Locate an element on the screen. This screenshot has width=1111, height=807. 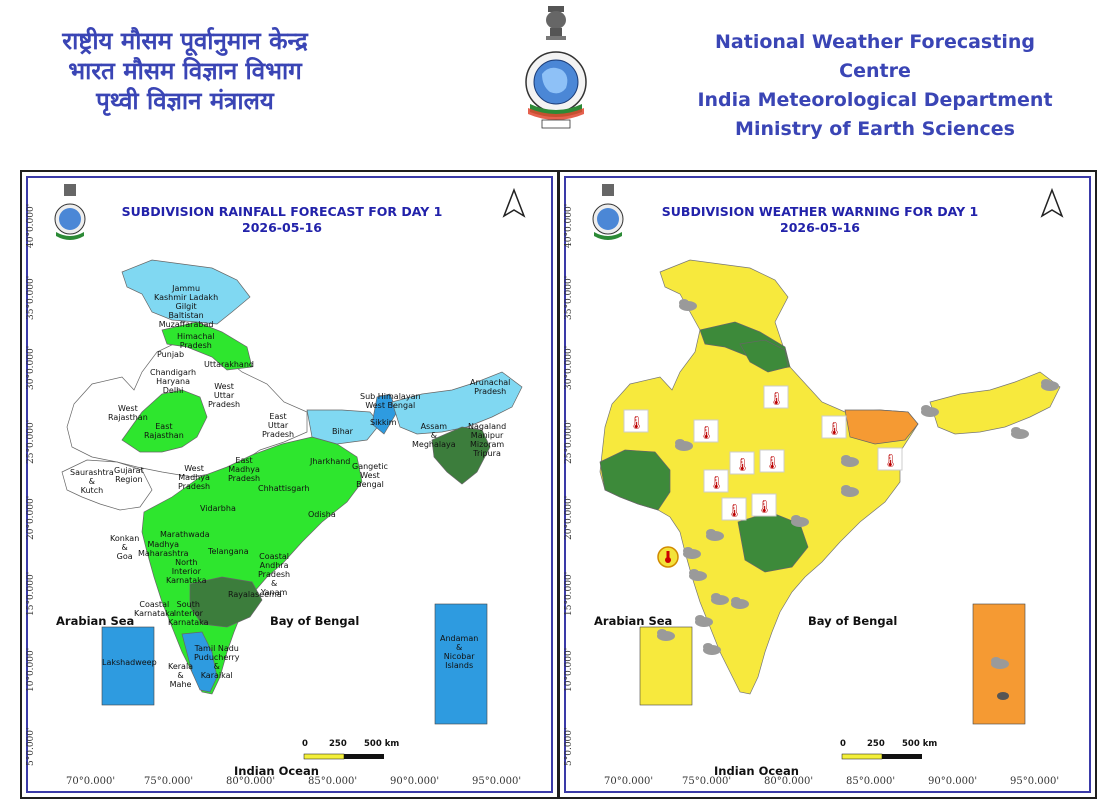
region-sikkim is located at coordinates (384, 414).